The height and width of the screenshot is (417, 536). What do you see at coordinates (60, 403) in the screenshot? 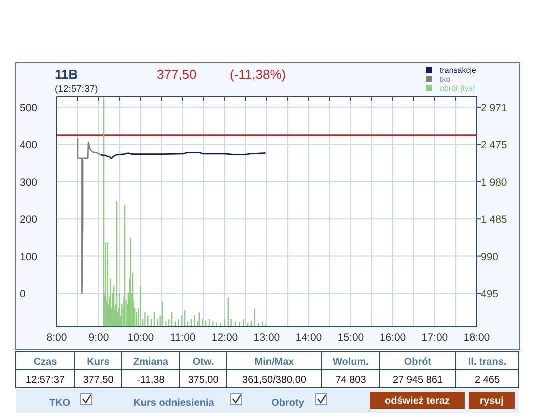
I see `text: TKO` at bounding box center [60, 403].